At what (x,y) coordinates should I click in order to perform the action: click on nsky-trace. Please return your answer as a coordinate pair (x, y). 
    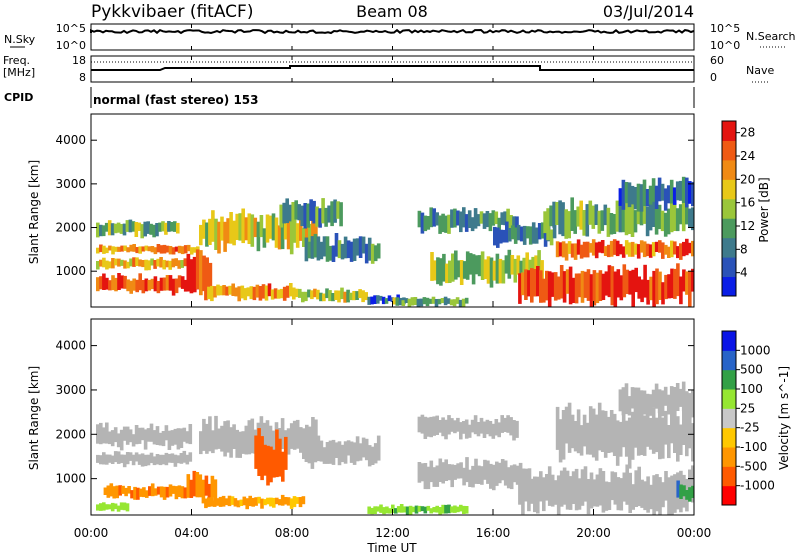
    Looking at the image, I should click on (392, 31).